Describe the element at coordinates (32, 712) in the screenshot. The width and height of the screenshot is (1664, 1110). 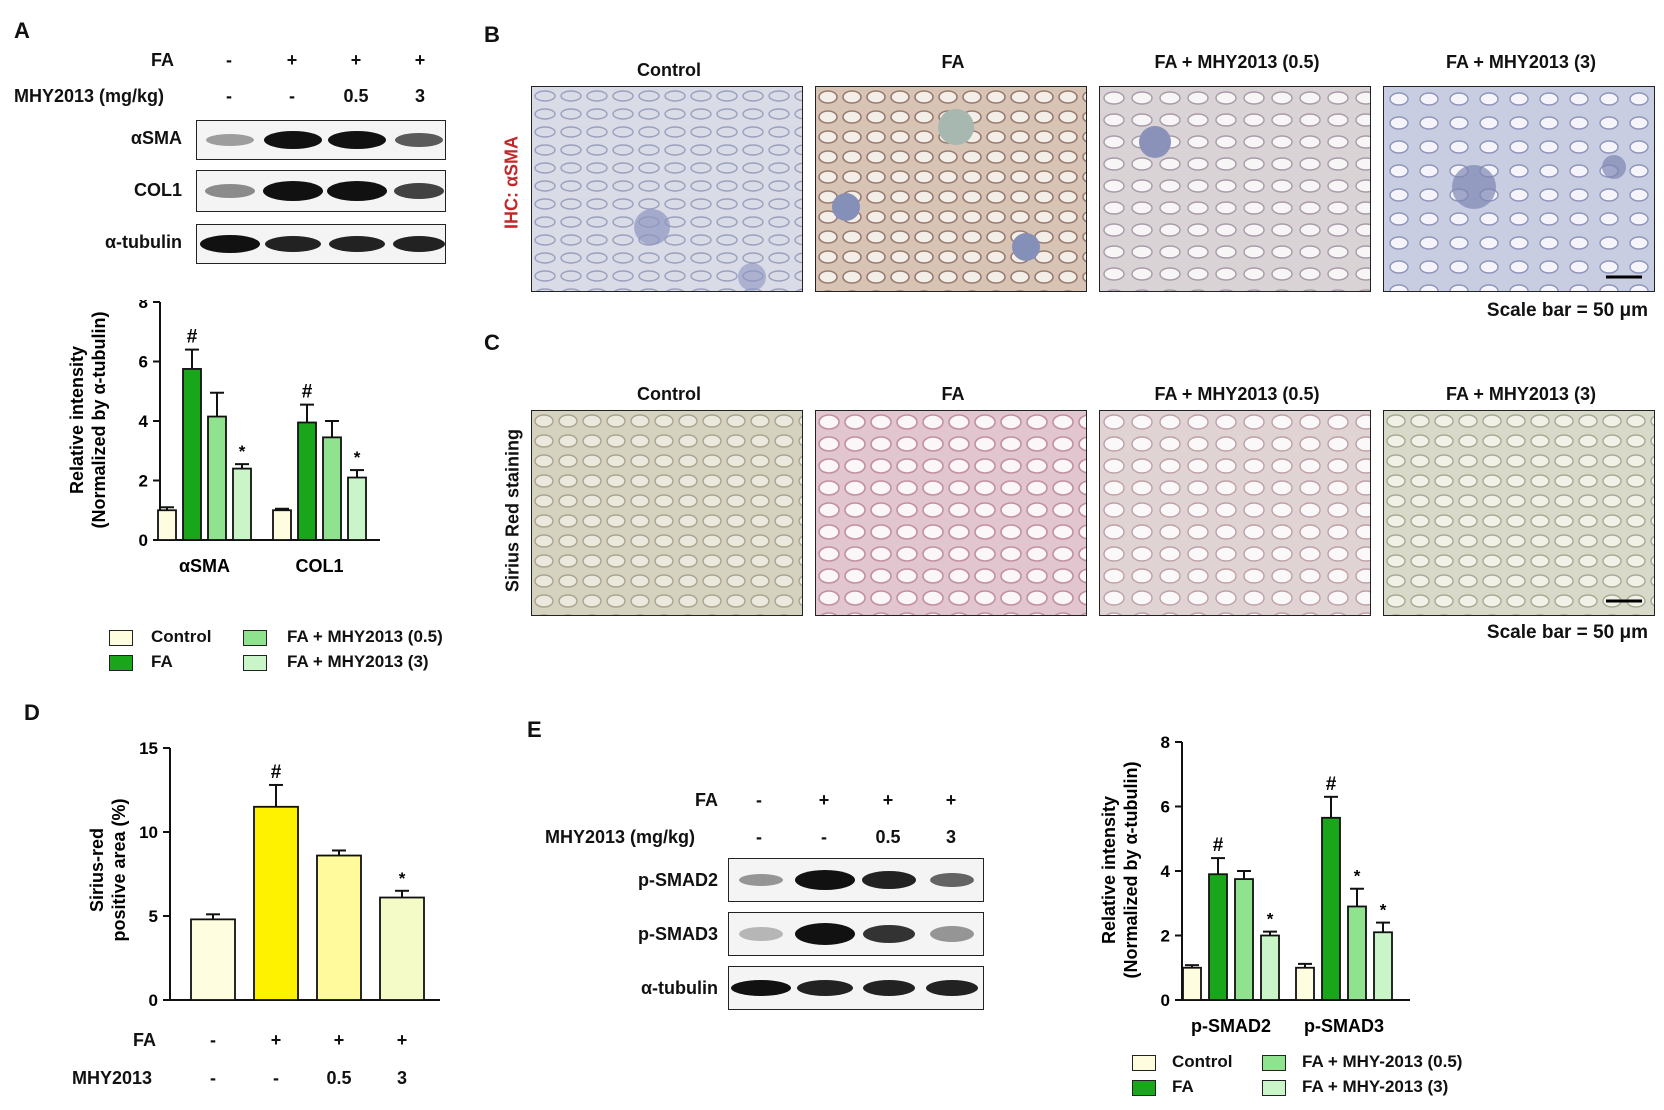
I see `panel-letter-d: D` at that location.